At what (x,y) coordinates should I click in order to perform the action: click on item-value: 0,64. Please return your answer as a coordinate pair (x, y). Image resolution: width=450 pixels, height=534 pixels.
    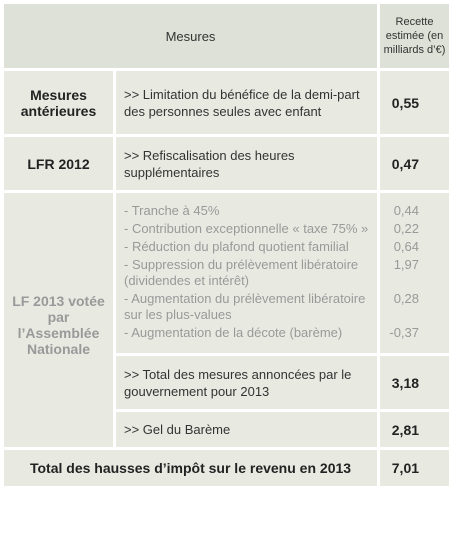
    Looking at the image, I should click on (414, 247).